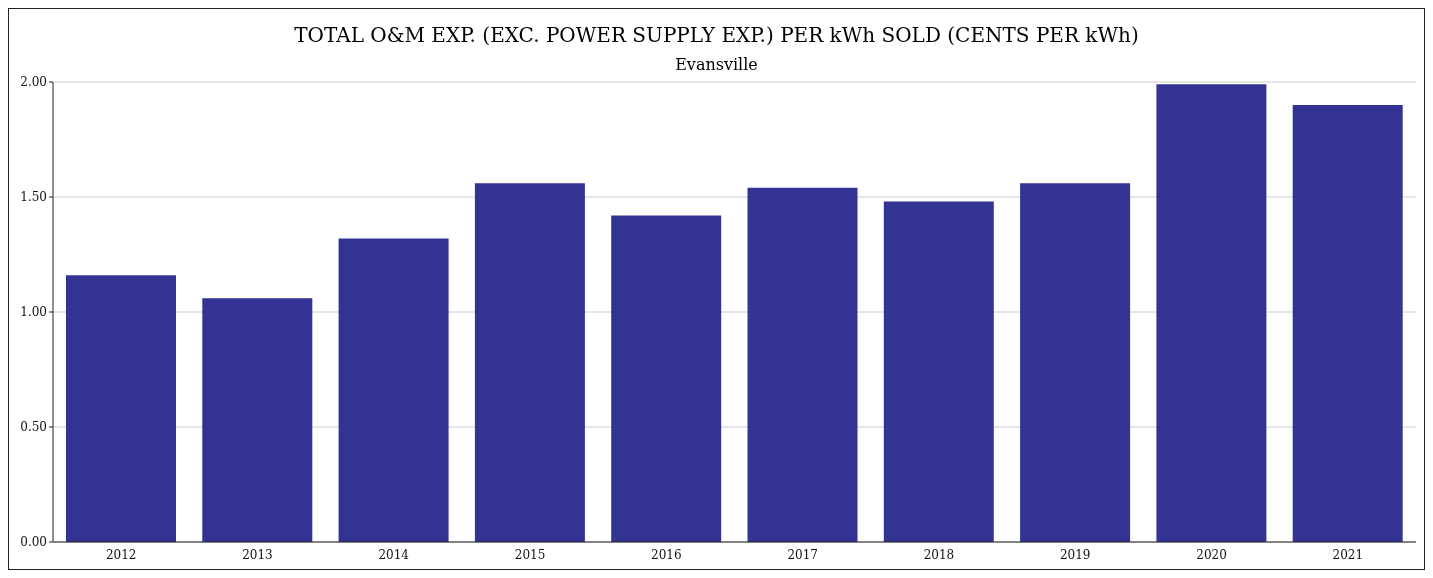  Describe the element at coordinates (716, 64) in the screenshot. I see `chart-subtitle: Evansville` at that location.